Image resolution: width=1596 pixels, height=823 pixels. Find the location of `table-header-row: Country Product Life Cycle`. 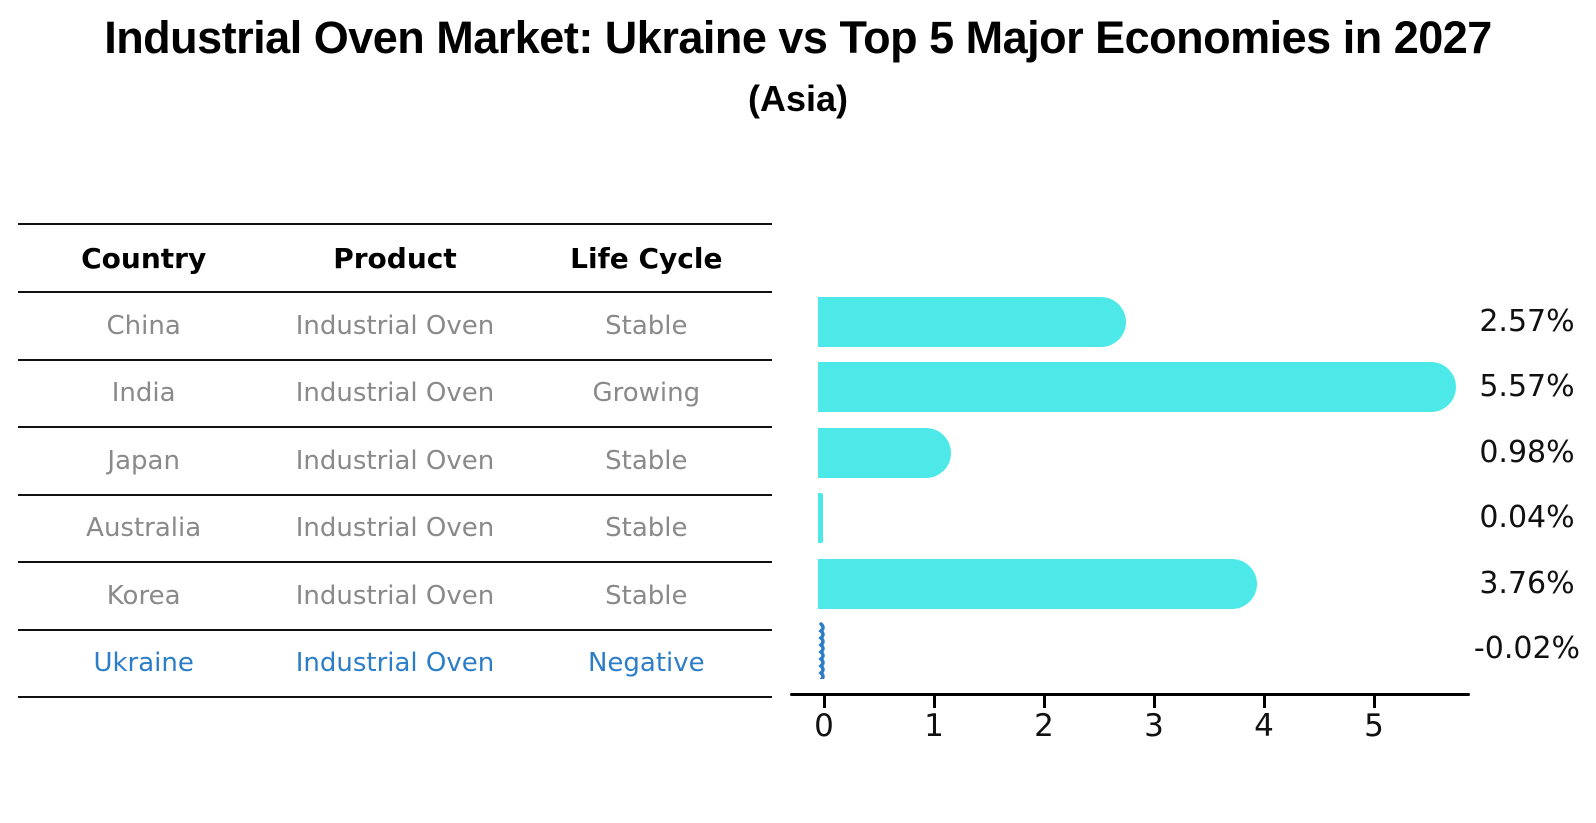

table-header-row: Country Product Life Cycle is located at coordinates (395, 258).